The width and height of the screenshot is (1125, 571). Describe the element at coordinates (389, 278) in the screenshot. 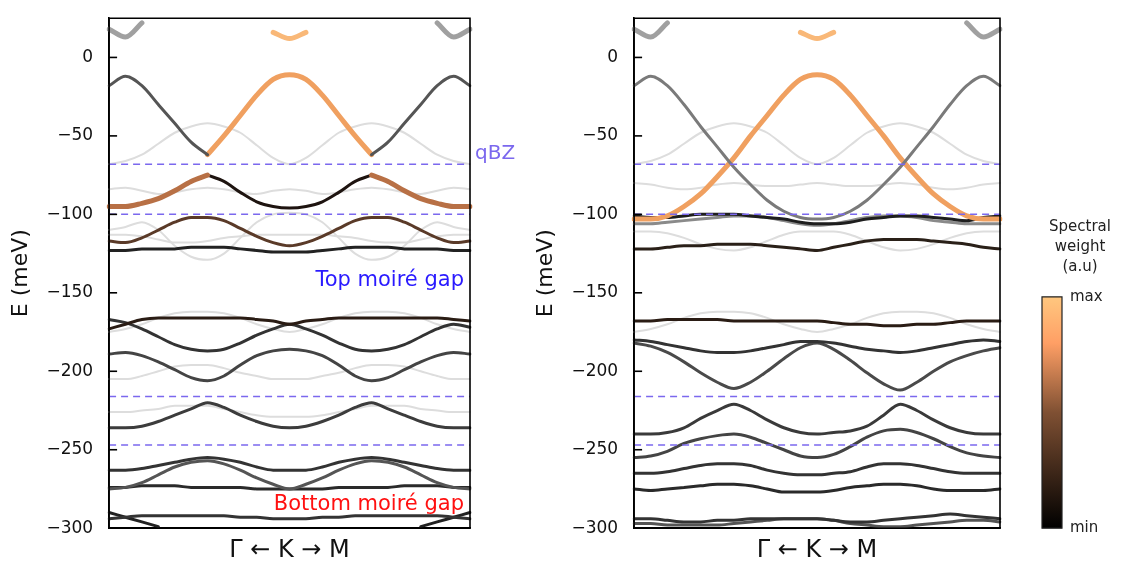

I see `annotation: Top moiré gap` at that location.